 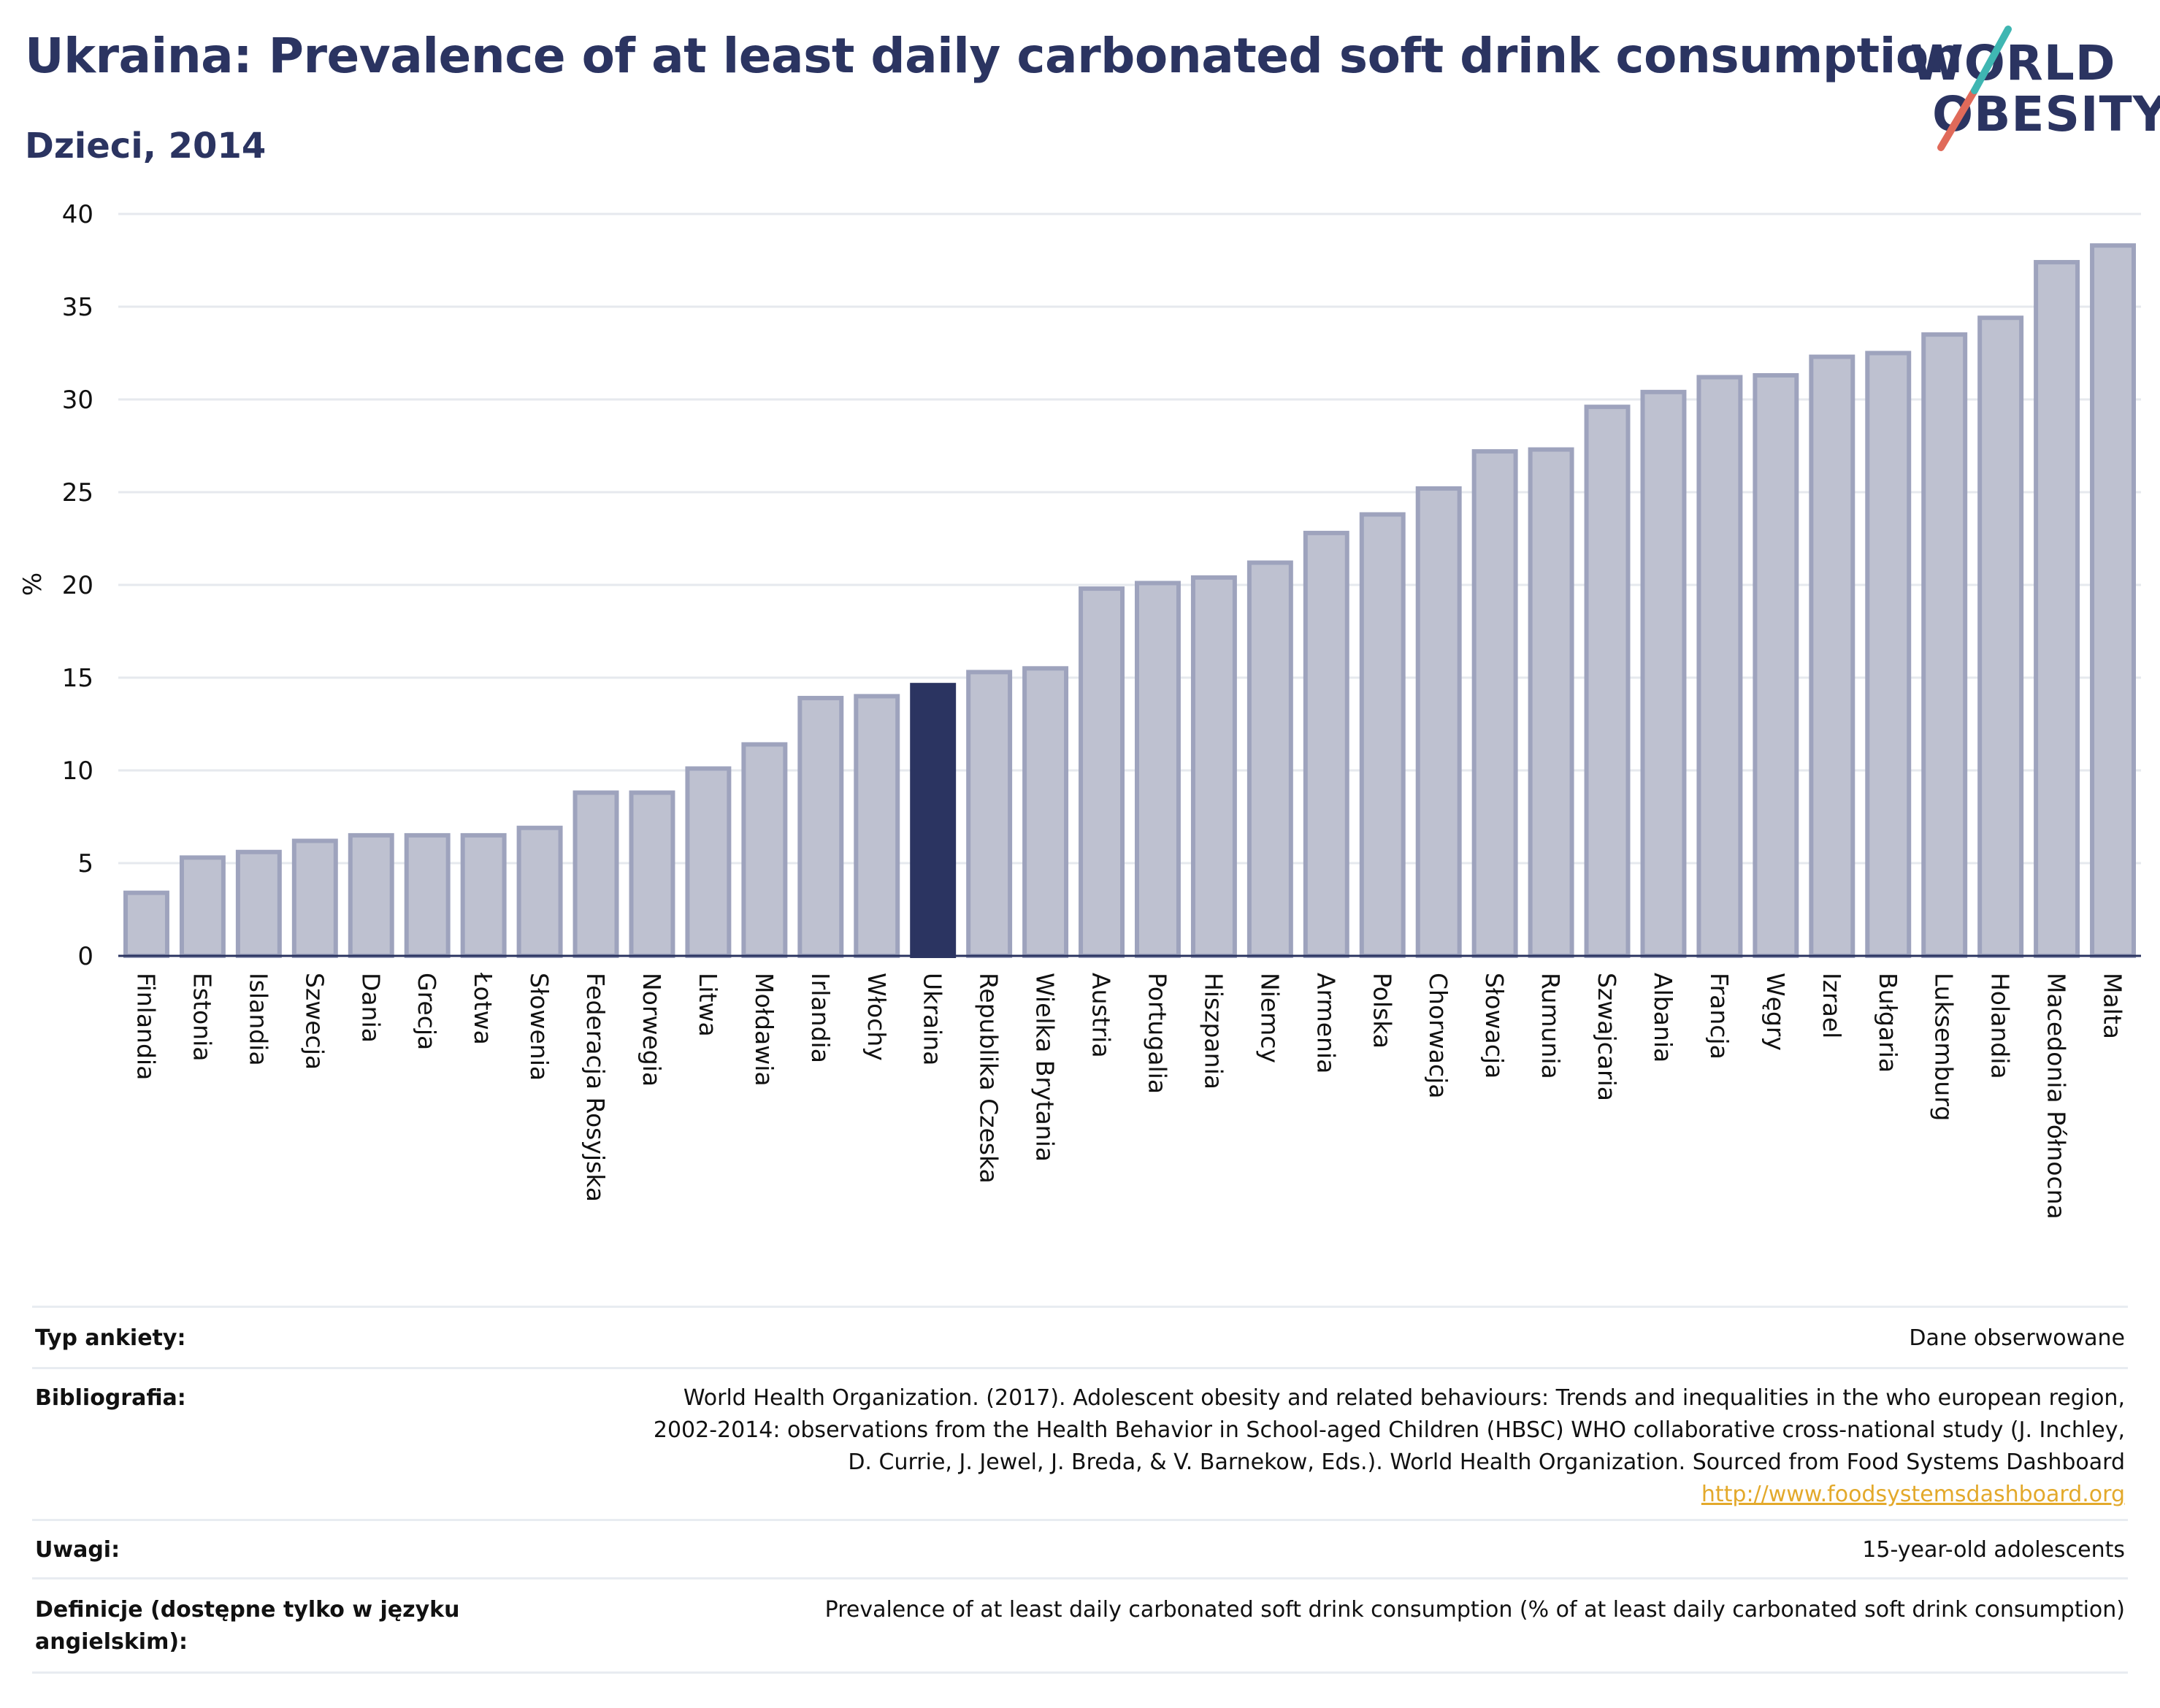 What do you see at coordinates (651, 1030) in the screenshot?
I see `x-tick-label: Norwegia` at bounding box center [651, 1030].